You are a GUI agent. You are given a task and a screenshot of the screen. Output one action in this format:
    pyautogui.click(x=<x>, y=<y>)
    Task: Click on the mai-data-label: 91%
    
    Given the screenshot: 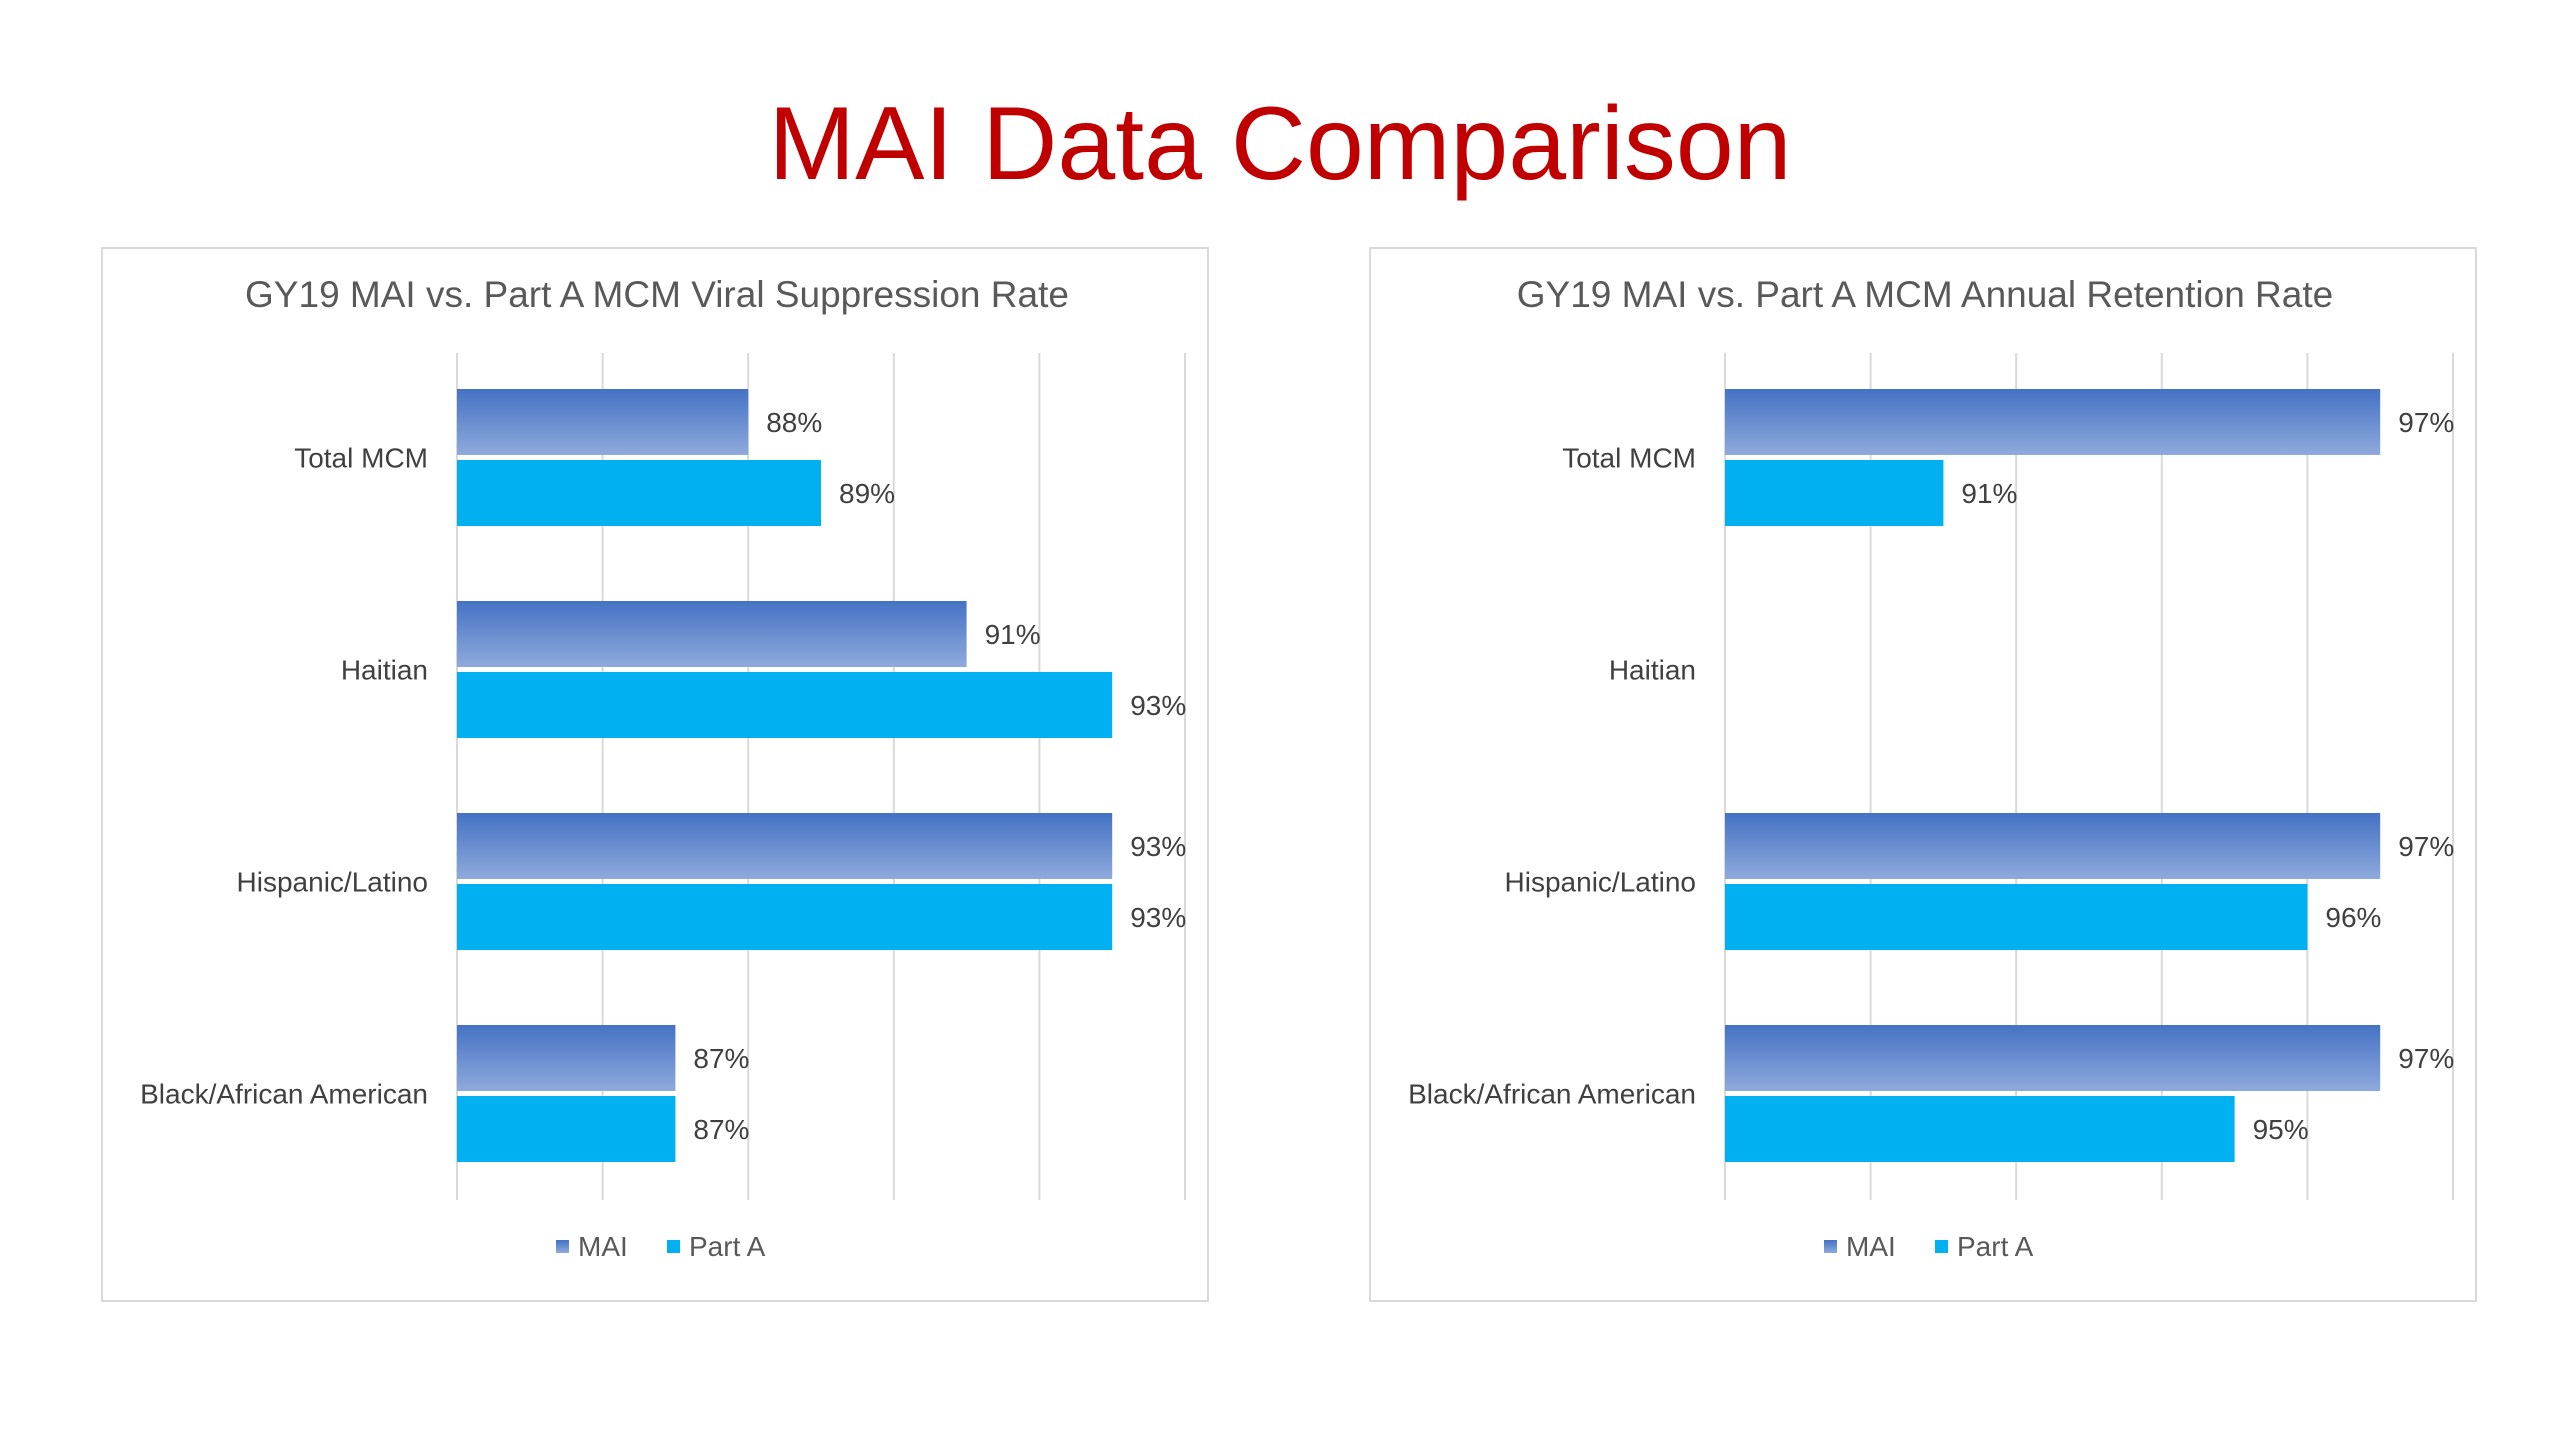 What is the action you would take?
    pyautogui.click(x=1013, y=634)
    